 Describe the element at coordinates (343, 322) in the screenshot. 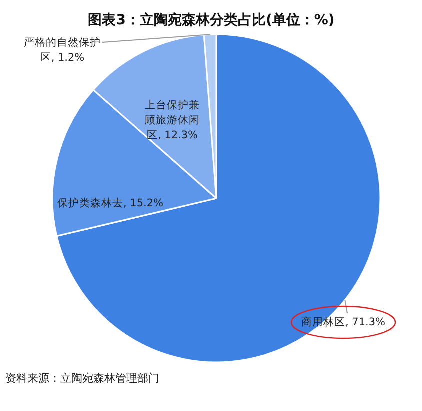

I see `slice-label: 商用林区, 71.3%` at that location.